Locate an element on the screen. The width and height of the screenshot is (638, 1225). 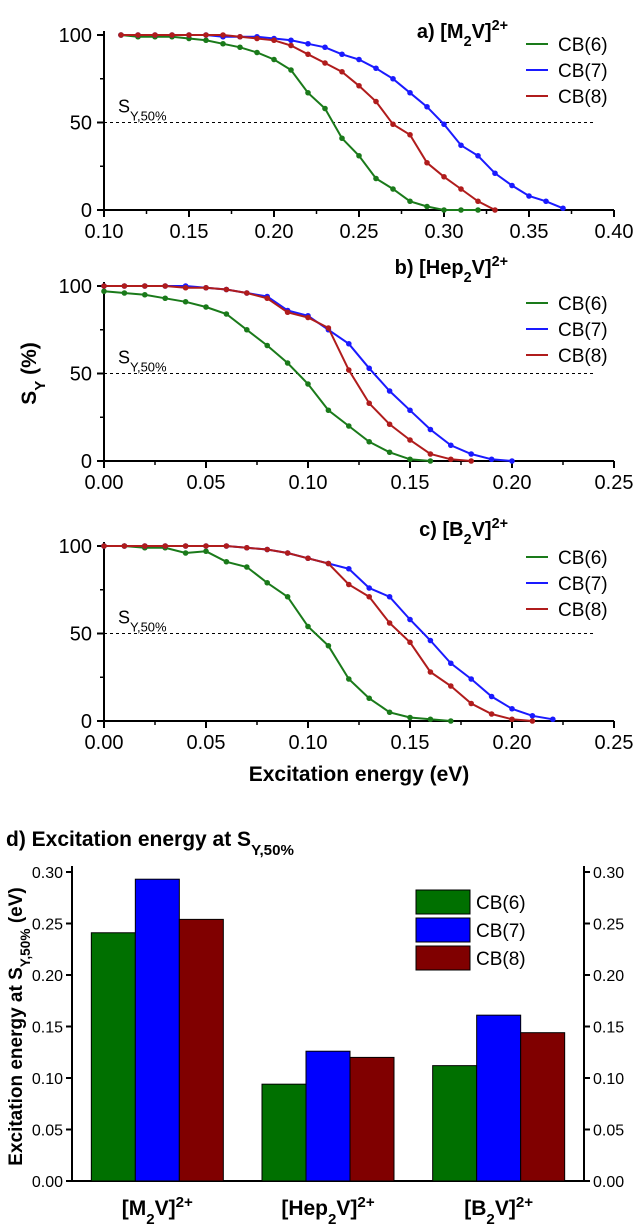
x-axis-label: Excitation energy (eV) is located at coordinates (359, 774).